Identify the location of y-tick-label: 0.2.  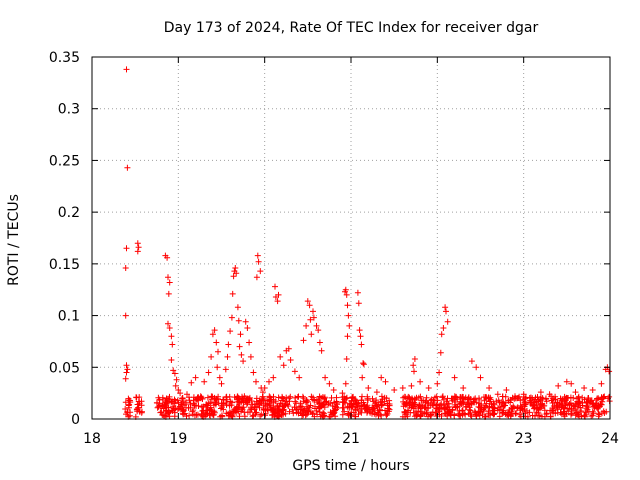
(69, 213).